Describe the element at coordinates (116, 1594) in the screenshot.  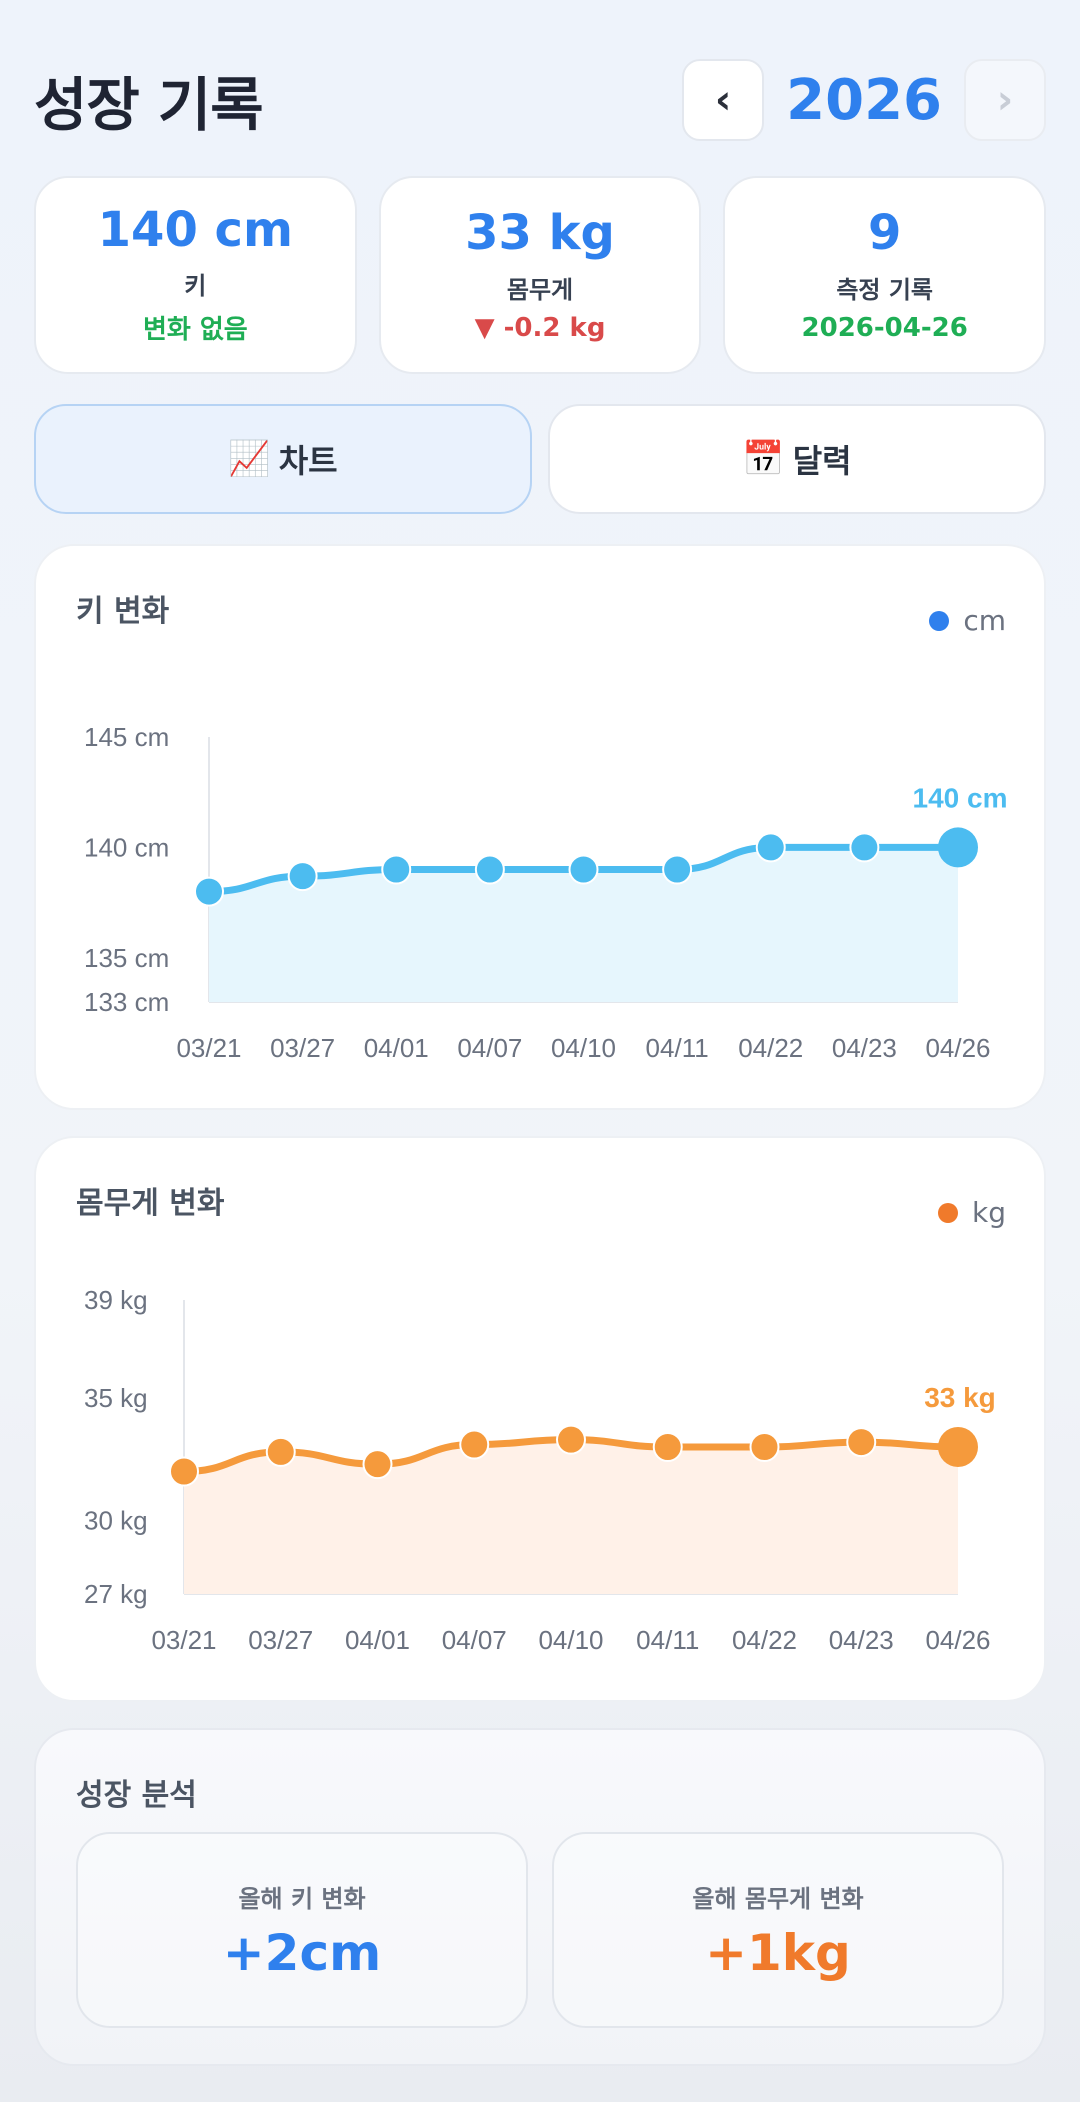
I see `y-tick-label: 27 kg` at that location.